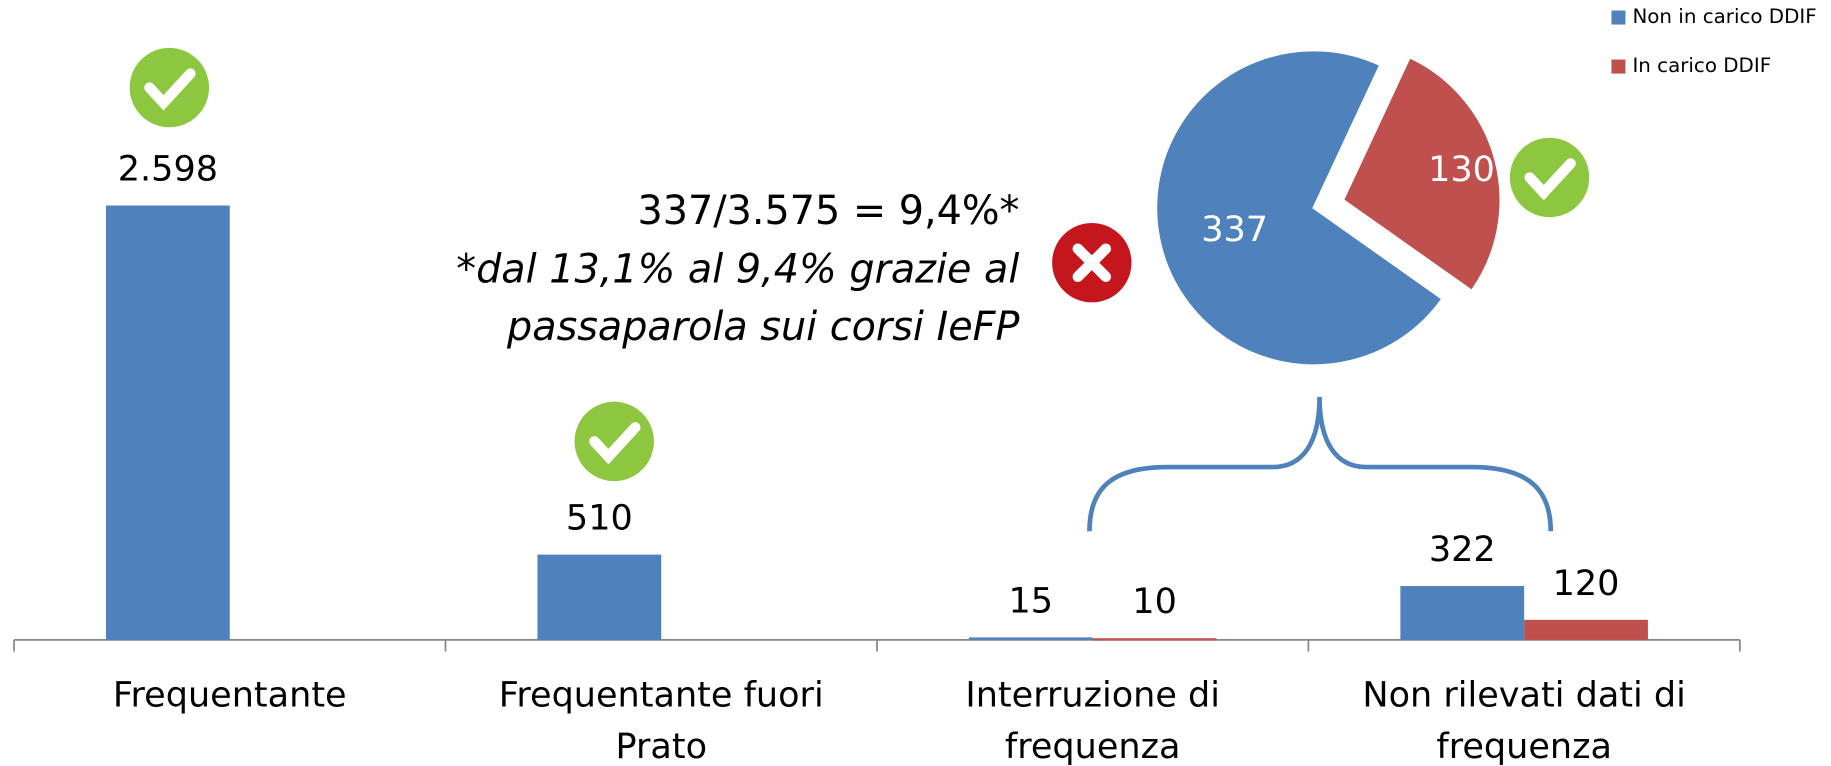 This screenshot has width=1831, height=766. I want to click on x-tick-label-text: Frequentante fuori Prato, so click(661, 720).